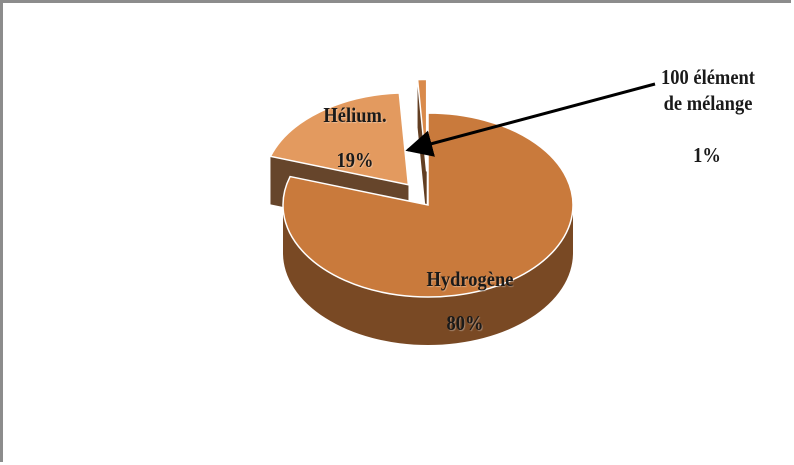 Image resolution: width=794 pixels, height=465 pixels. Describe the element at coordinates (355, 115) in the screenshot. I see `slice-label: Hélium.` at that location.